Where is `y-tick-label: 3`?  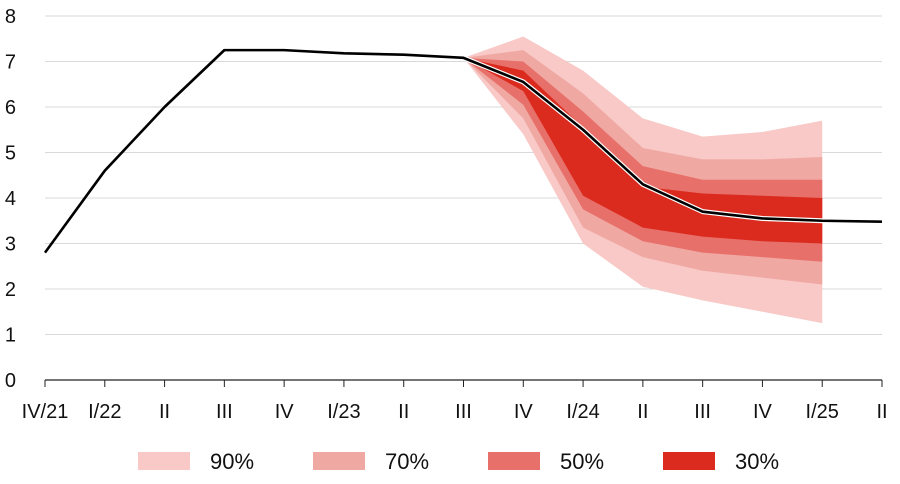 y-tick-label: 3 is located at coordinates (10, 245).